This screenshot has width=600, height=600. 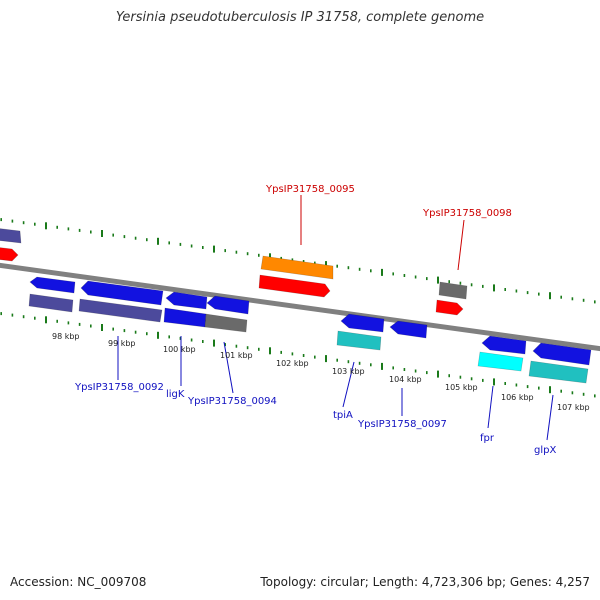 What do you see at coordinates (348, 384) in the screenshot?
I see `leader-tpiA` at bounding box center [348, 384].